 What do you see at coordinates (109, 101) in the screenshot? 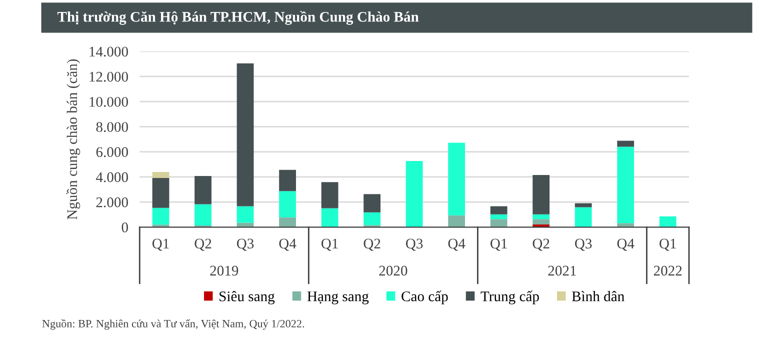
I see `y-tick-label: 10.000` at bounding box center [109, 101].